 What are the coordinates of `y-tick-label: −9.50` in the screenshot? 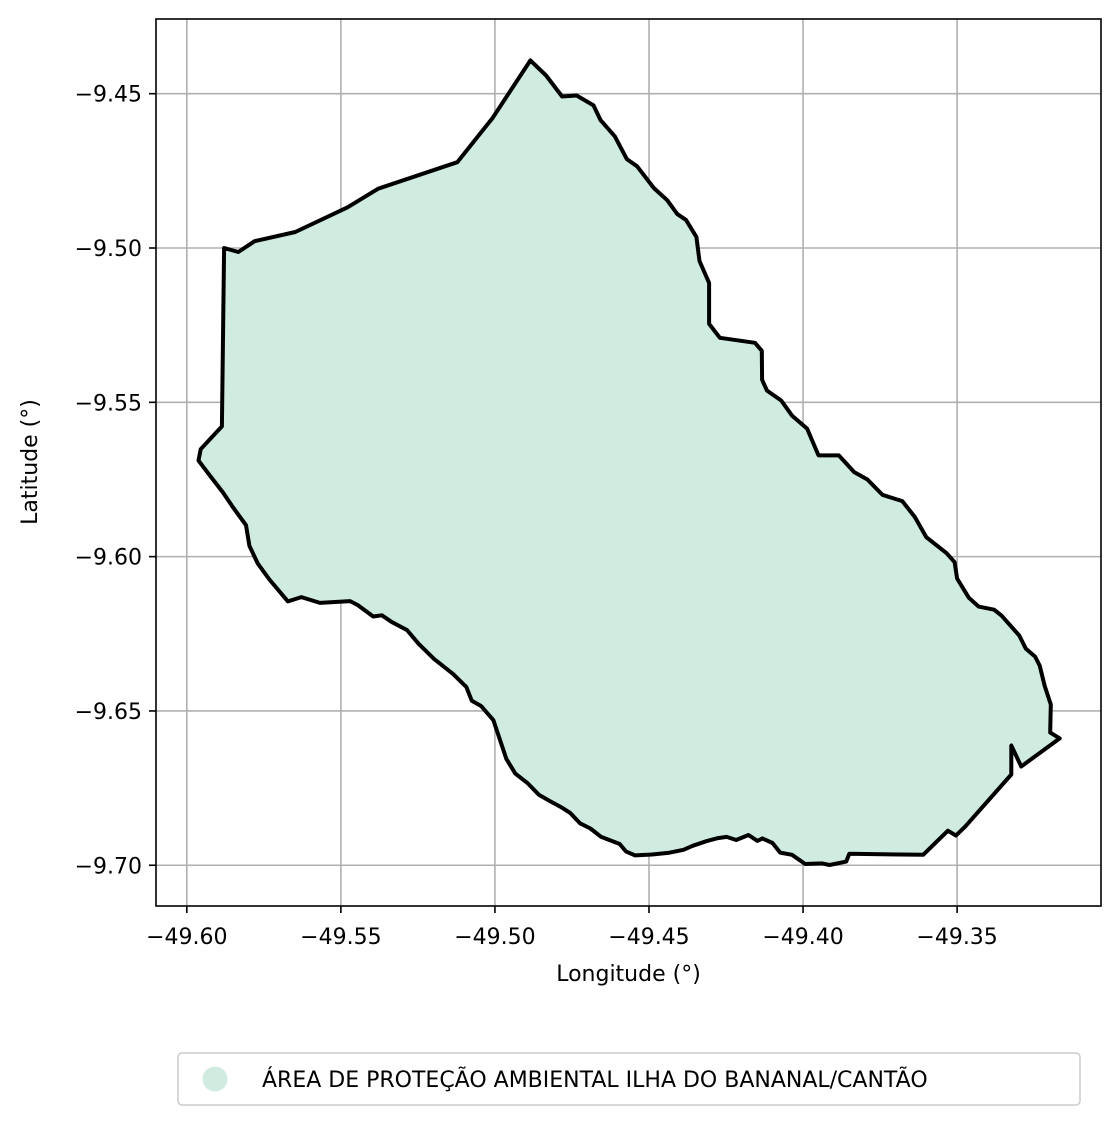 It's located at (108, 249).